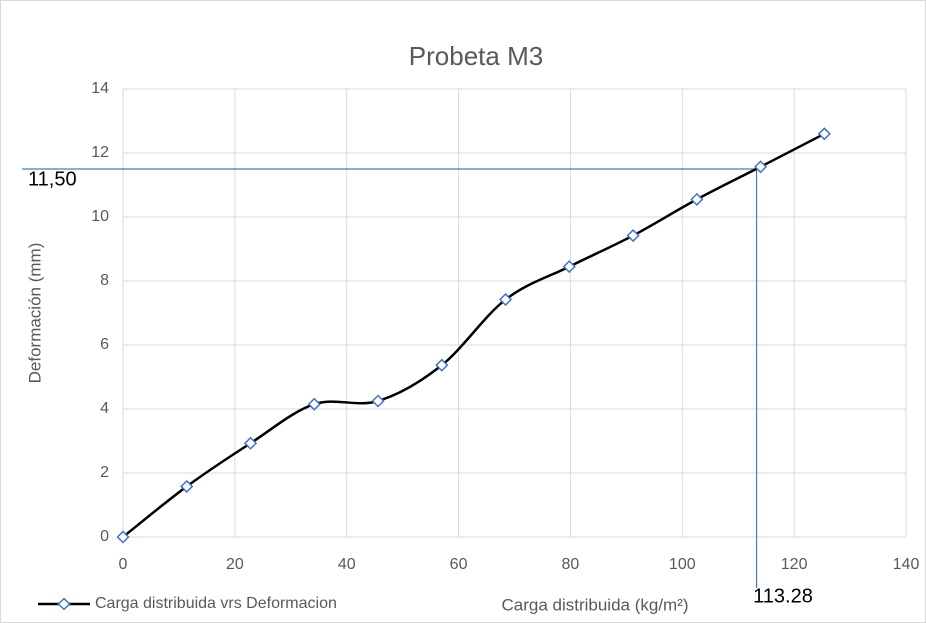 Image resolution: width=926 pixels, height=623 pixels. I want to click on x-tick-label: 40, so click(347, 564).